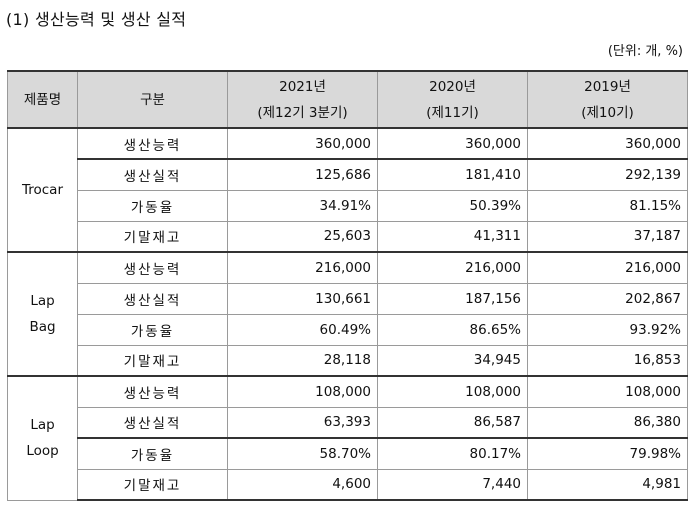 The height and width of the screenshot is (515, 691). I want to click on cell-2020: 86,587, so click(452, 422).